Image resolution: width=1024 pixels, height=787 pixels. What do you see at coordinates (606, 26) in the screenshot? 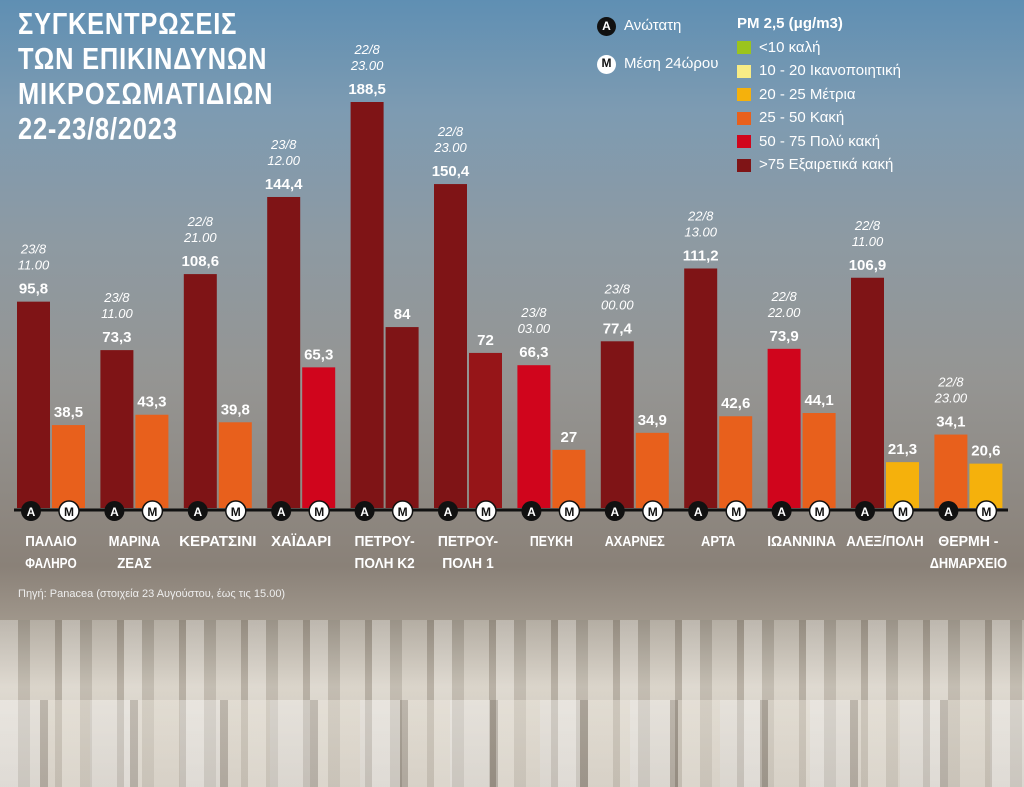
I see `max-marker-icon: Α` at bounding box center [606, 26].